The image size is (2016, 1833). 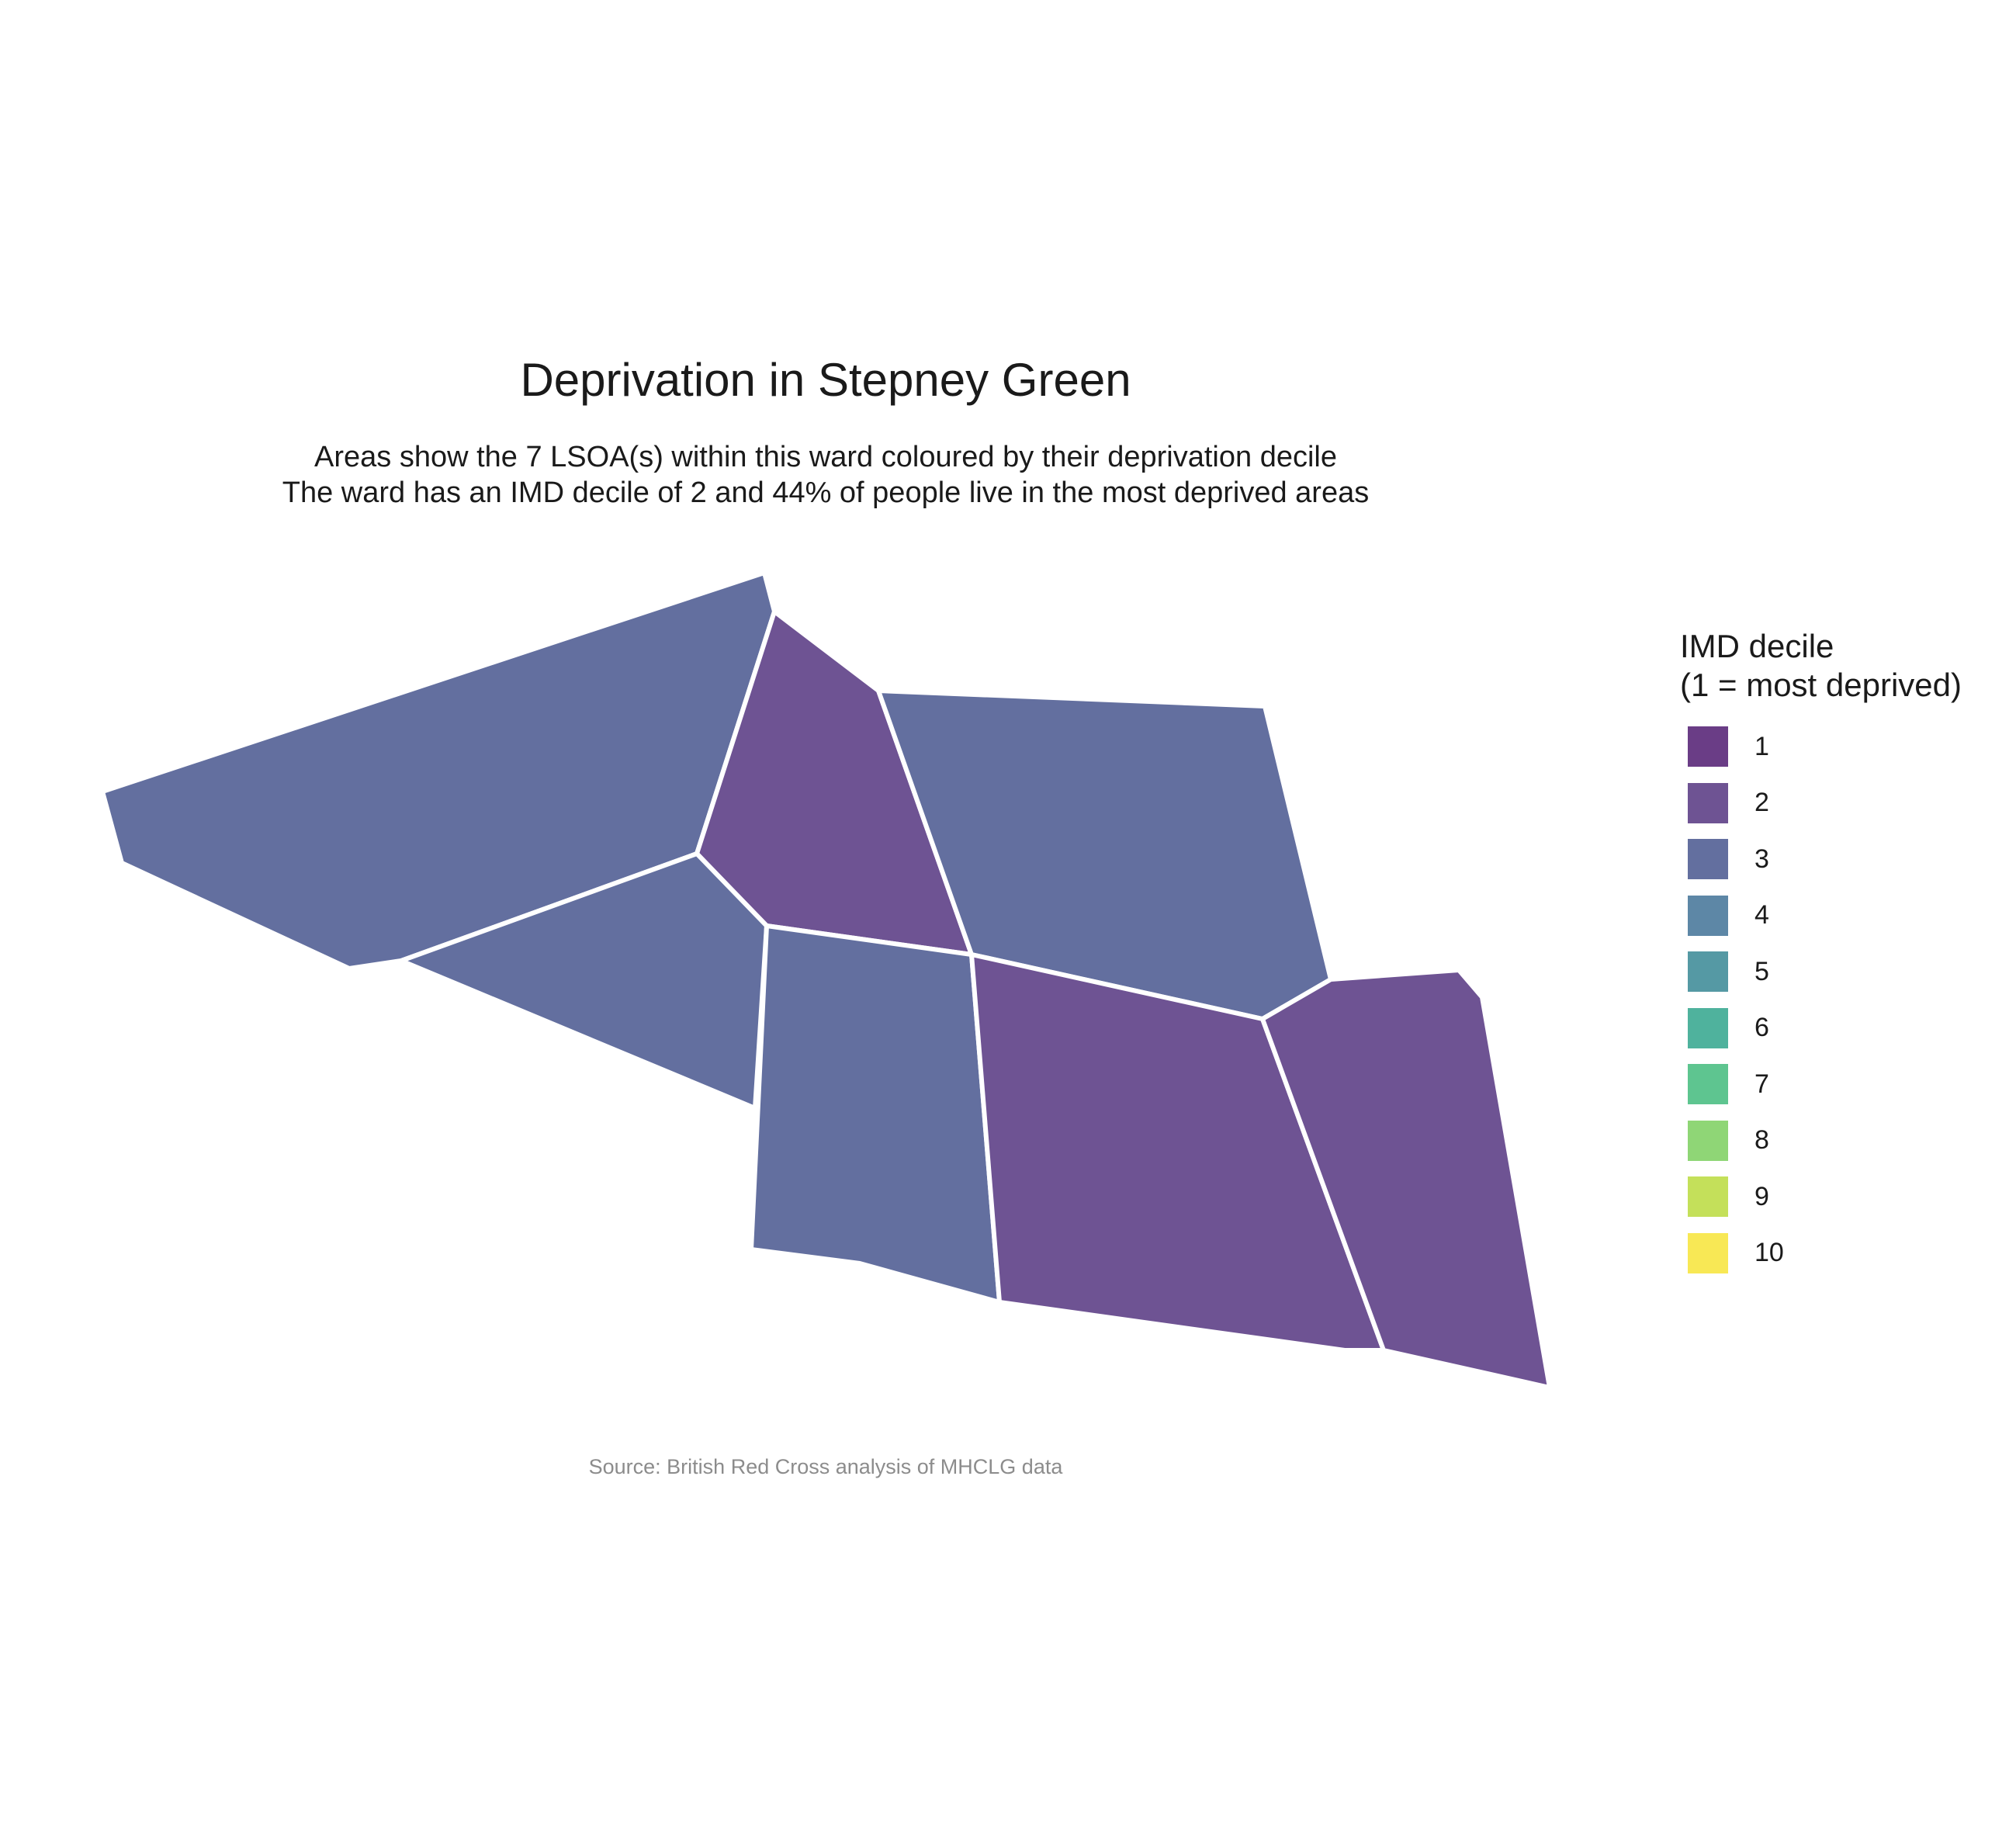 What do you see at coordinates (1762, 1196) in the screenshot?
I see `legend-label: 9` at bounding box center [1762, 1196].